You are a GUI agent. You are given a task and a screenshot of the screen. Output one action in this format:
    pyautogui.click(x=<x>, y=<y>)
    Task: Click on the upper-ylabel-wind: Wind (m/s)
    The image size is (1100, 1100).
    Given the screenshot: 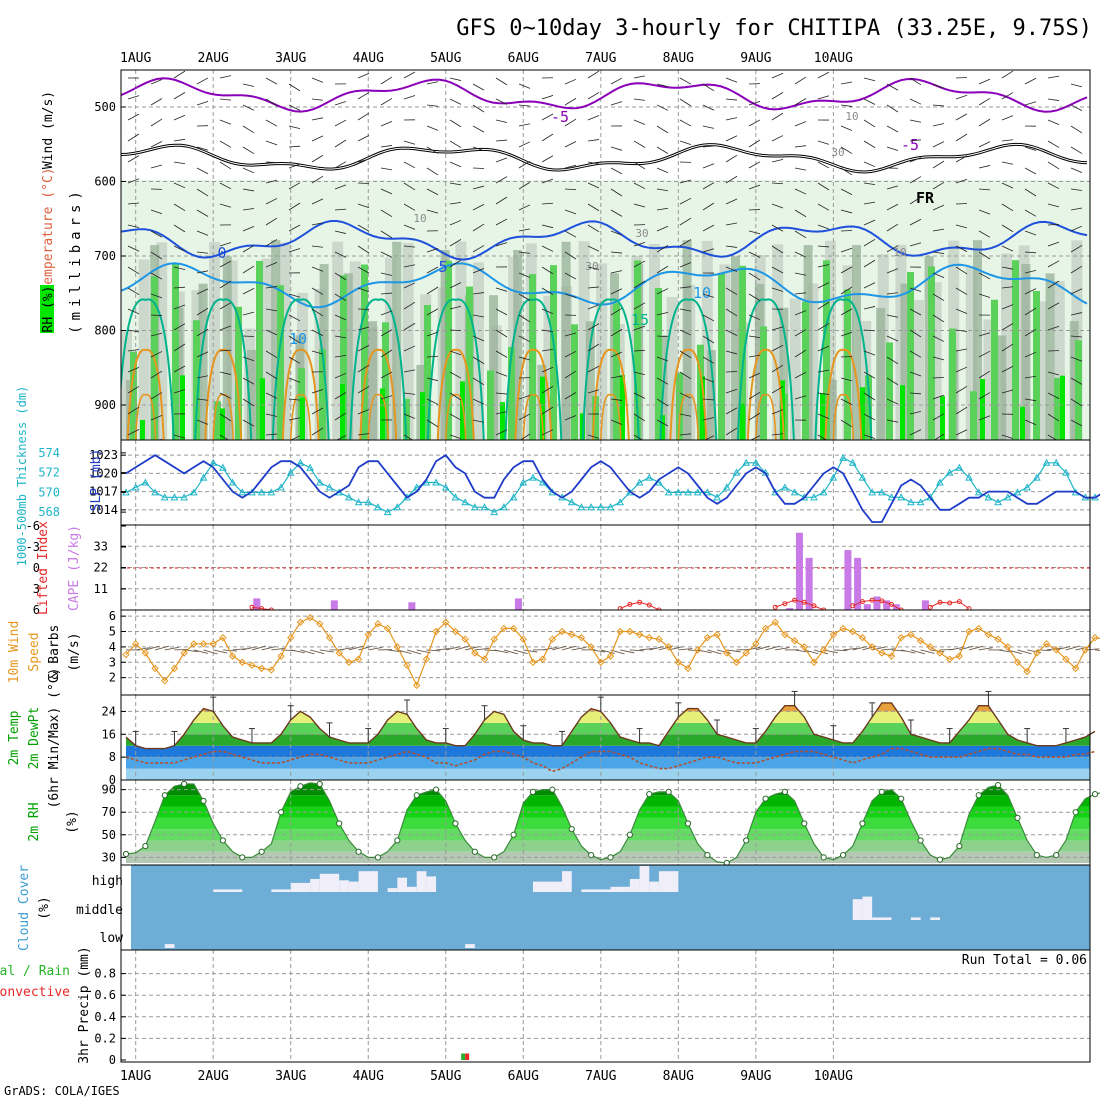 What is the action you would take?
    pyautogui.click(x=48, y=130)
    